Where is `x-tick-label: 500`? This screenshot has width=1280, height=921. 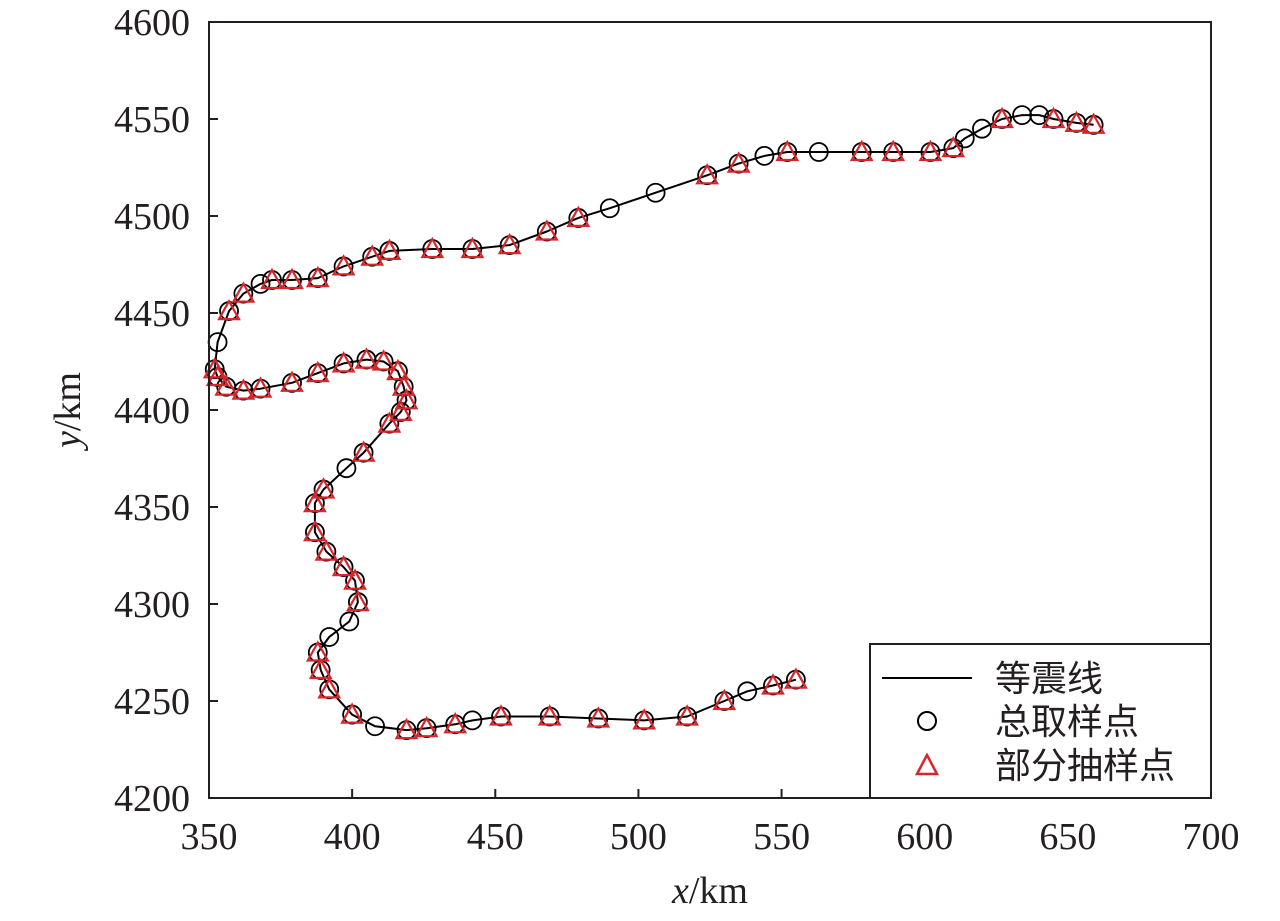
x-tick-label: 500 is located at coordinates (638, 837).